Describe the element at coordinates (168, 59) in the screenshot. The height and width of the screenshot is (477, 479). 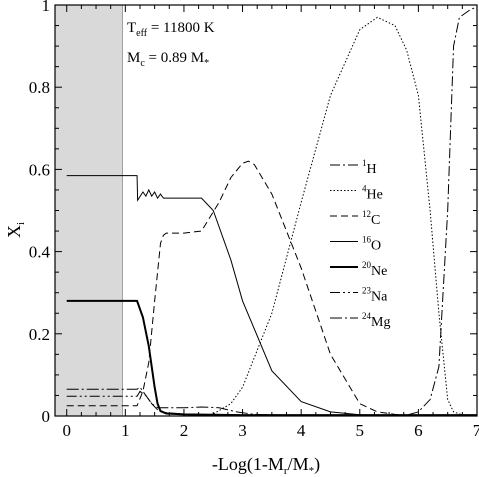
I see `mc-annotation: Mc = 0.89 M*` at that location.